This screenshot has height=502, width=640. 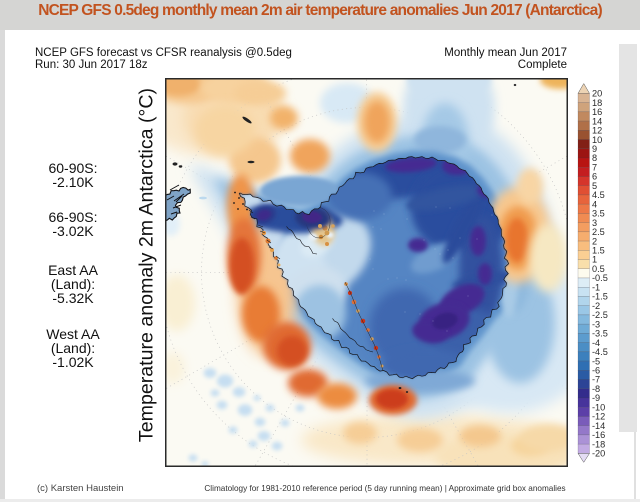 I want to click on svg-text: 5, so click(x=594, y=186).